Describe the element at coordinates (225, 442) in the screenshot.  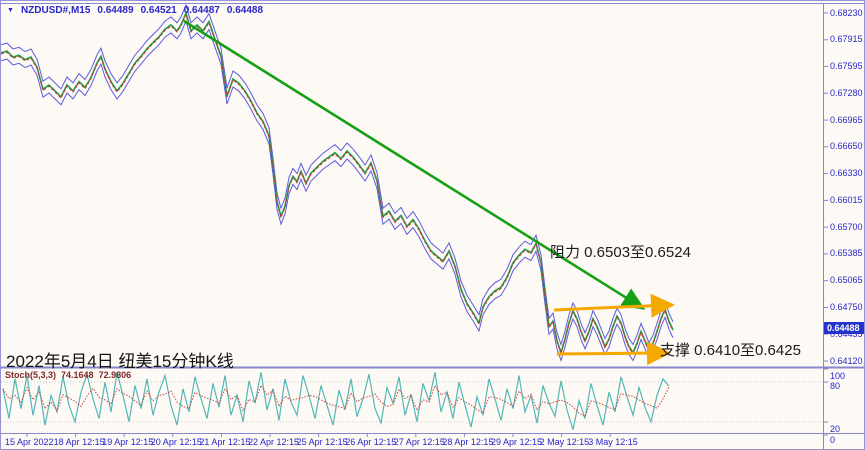
I see `time-axis-label: 21 Apr 12:15` at that location.